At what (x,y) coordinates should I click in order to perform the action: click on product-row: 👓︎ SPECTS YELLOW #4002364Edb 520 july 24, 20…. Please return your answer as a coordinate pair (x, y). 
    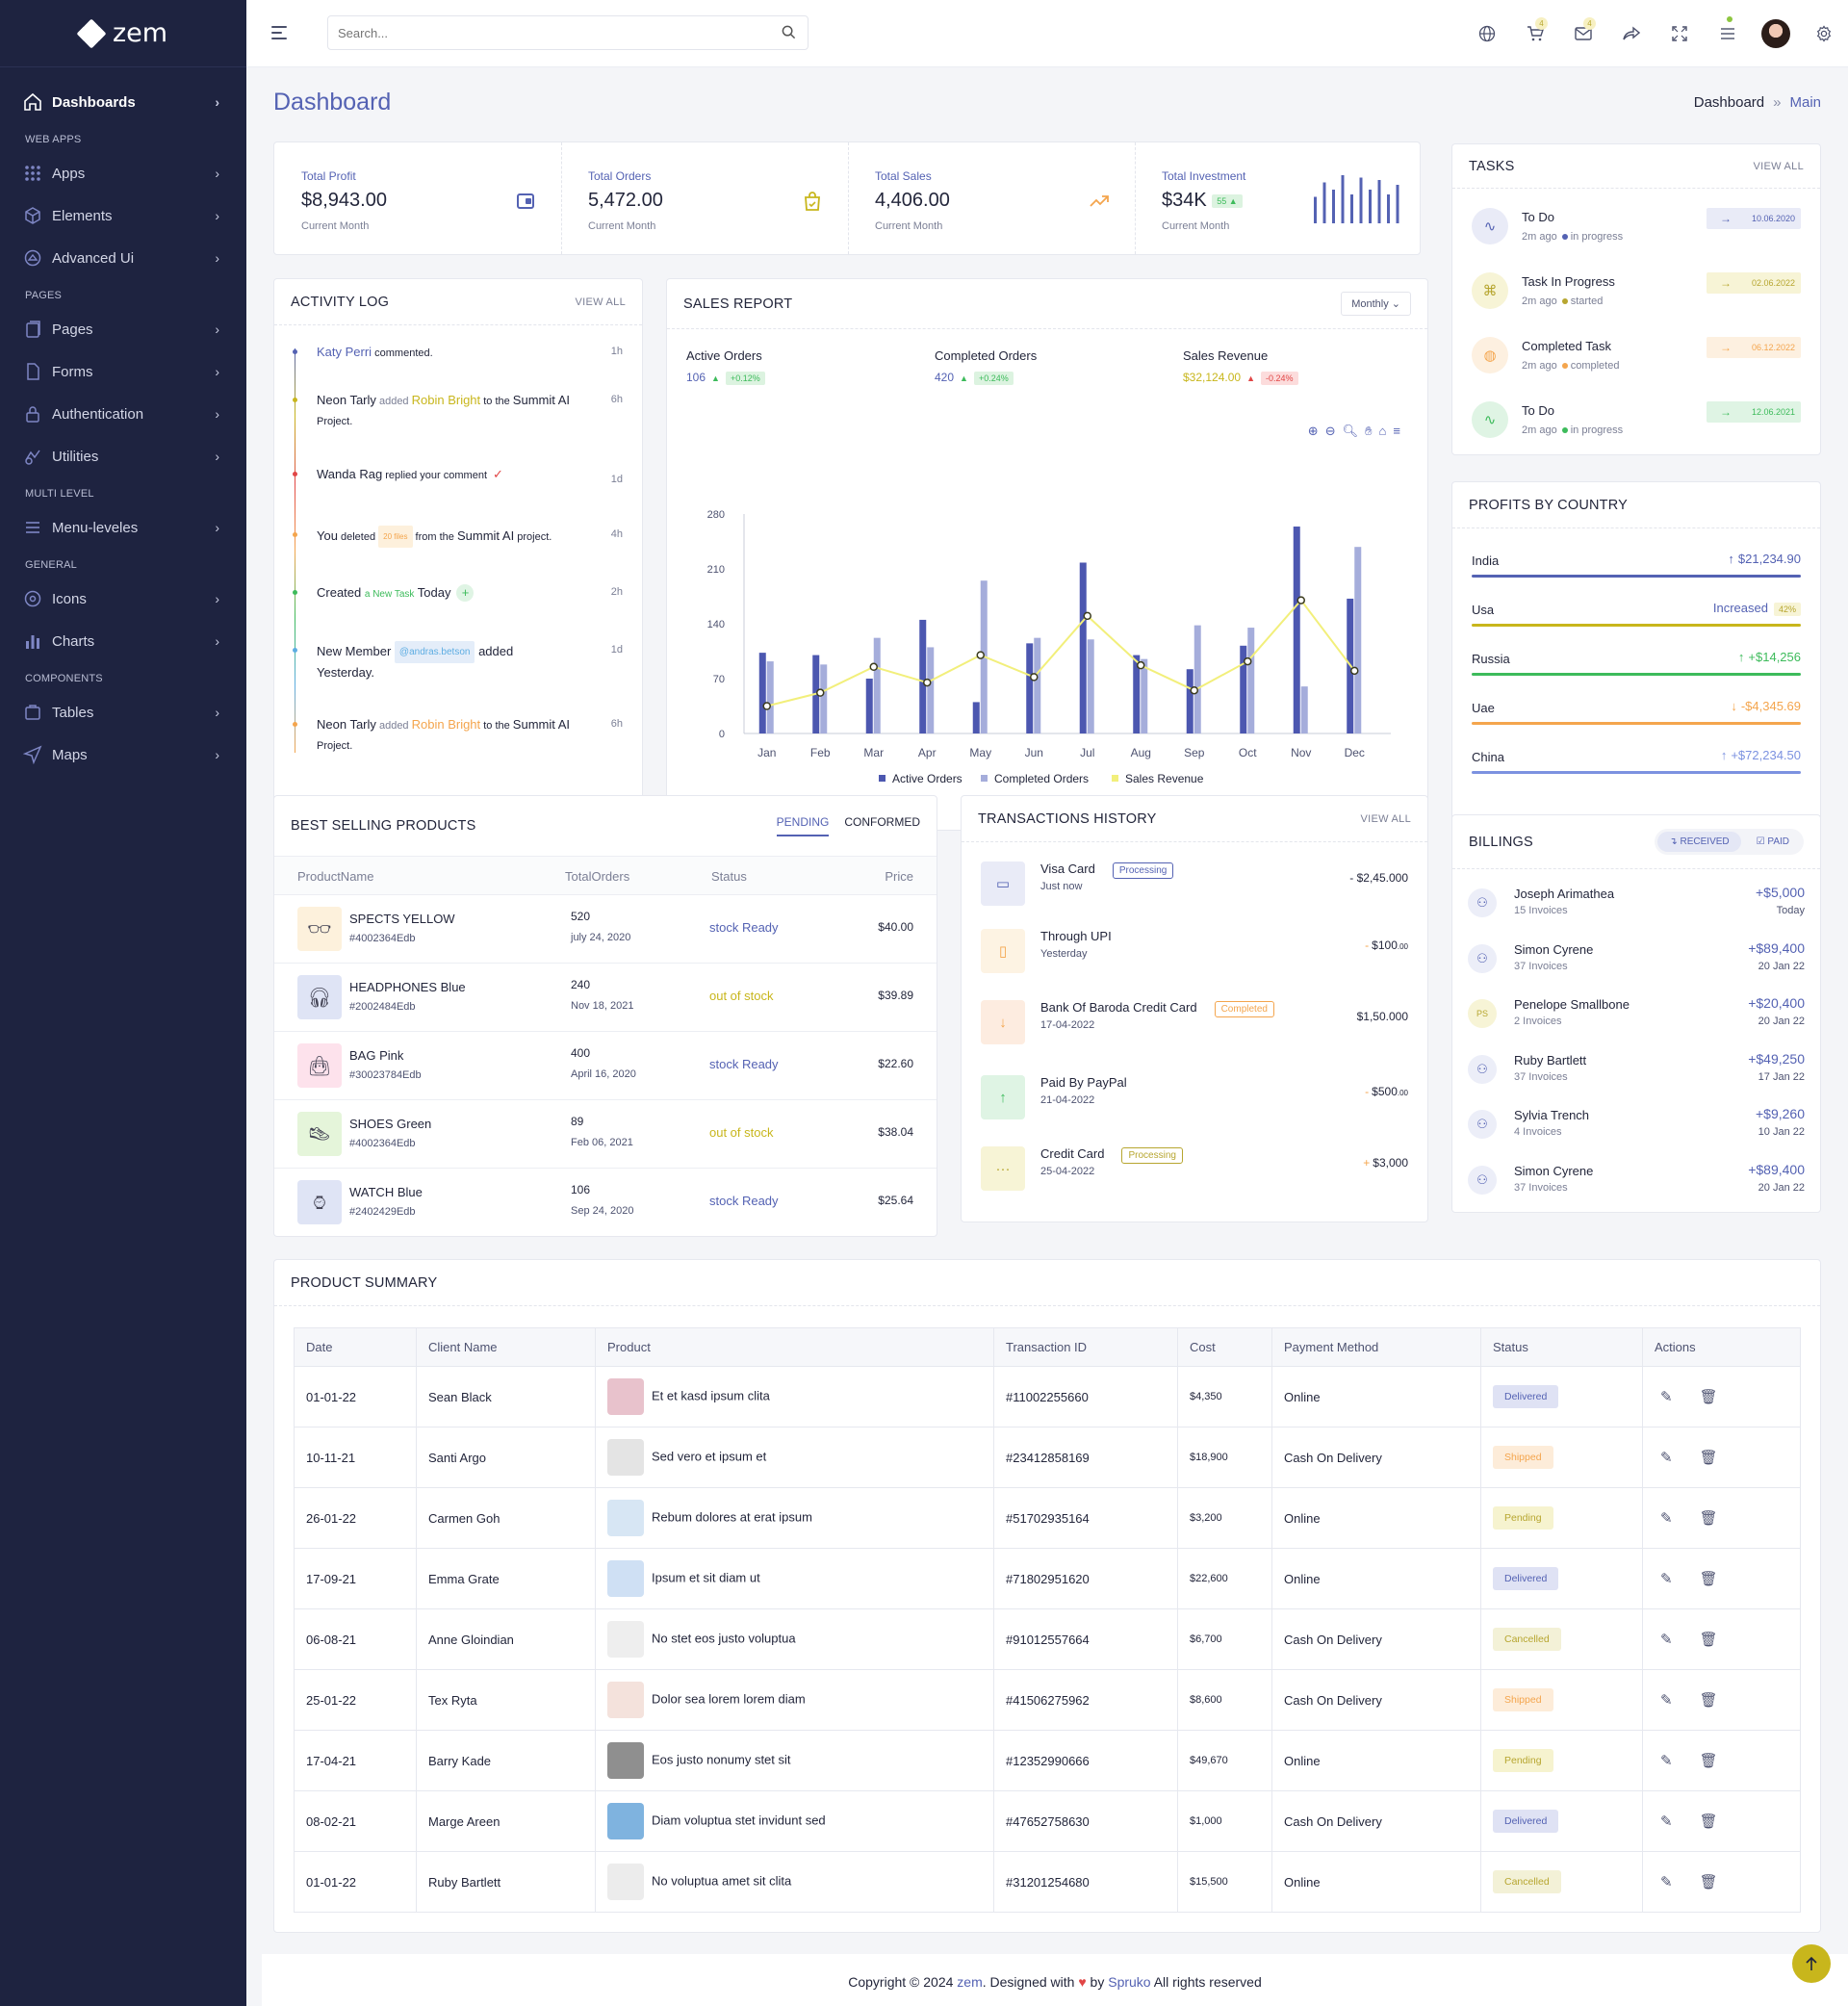
    Looking at the image, I should click on (605, 928).